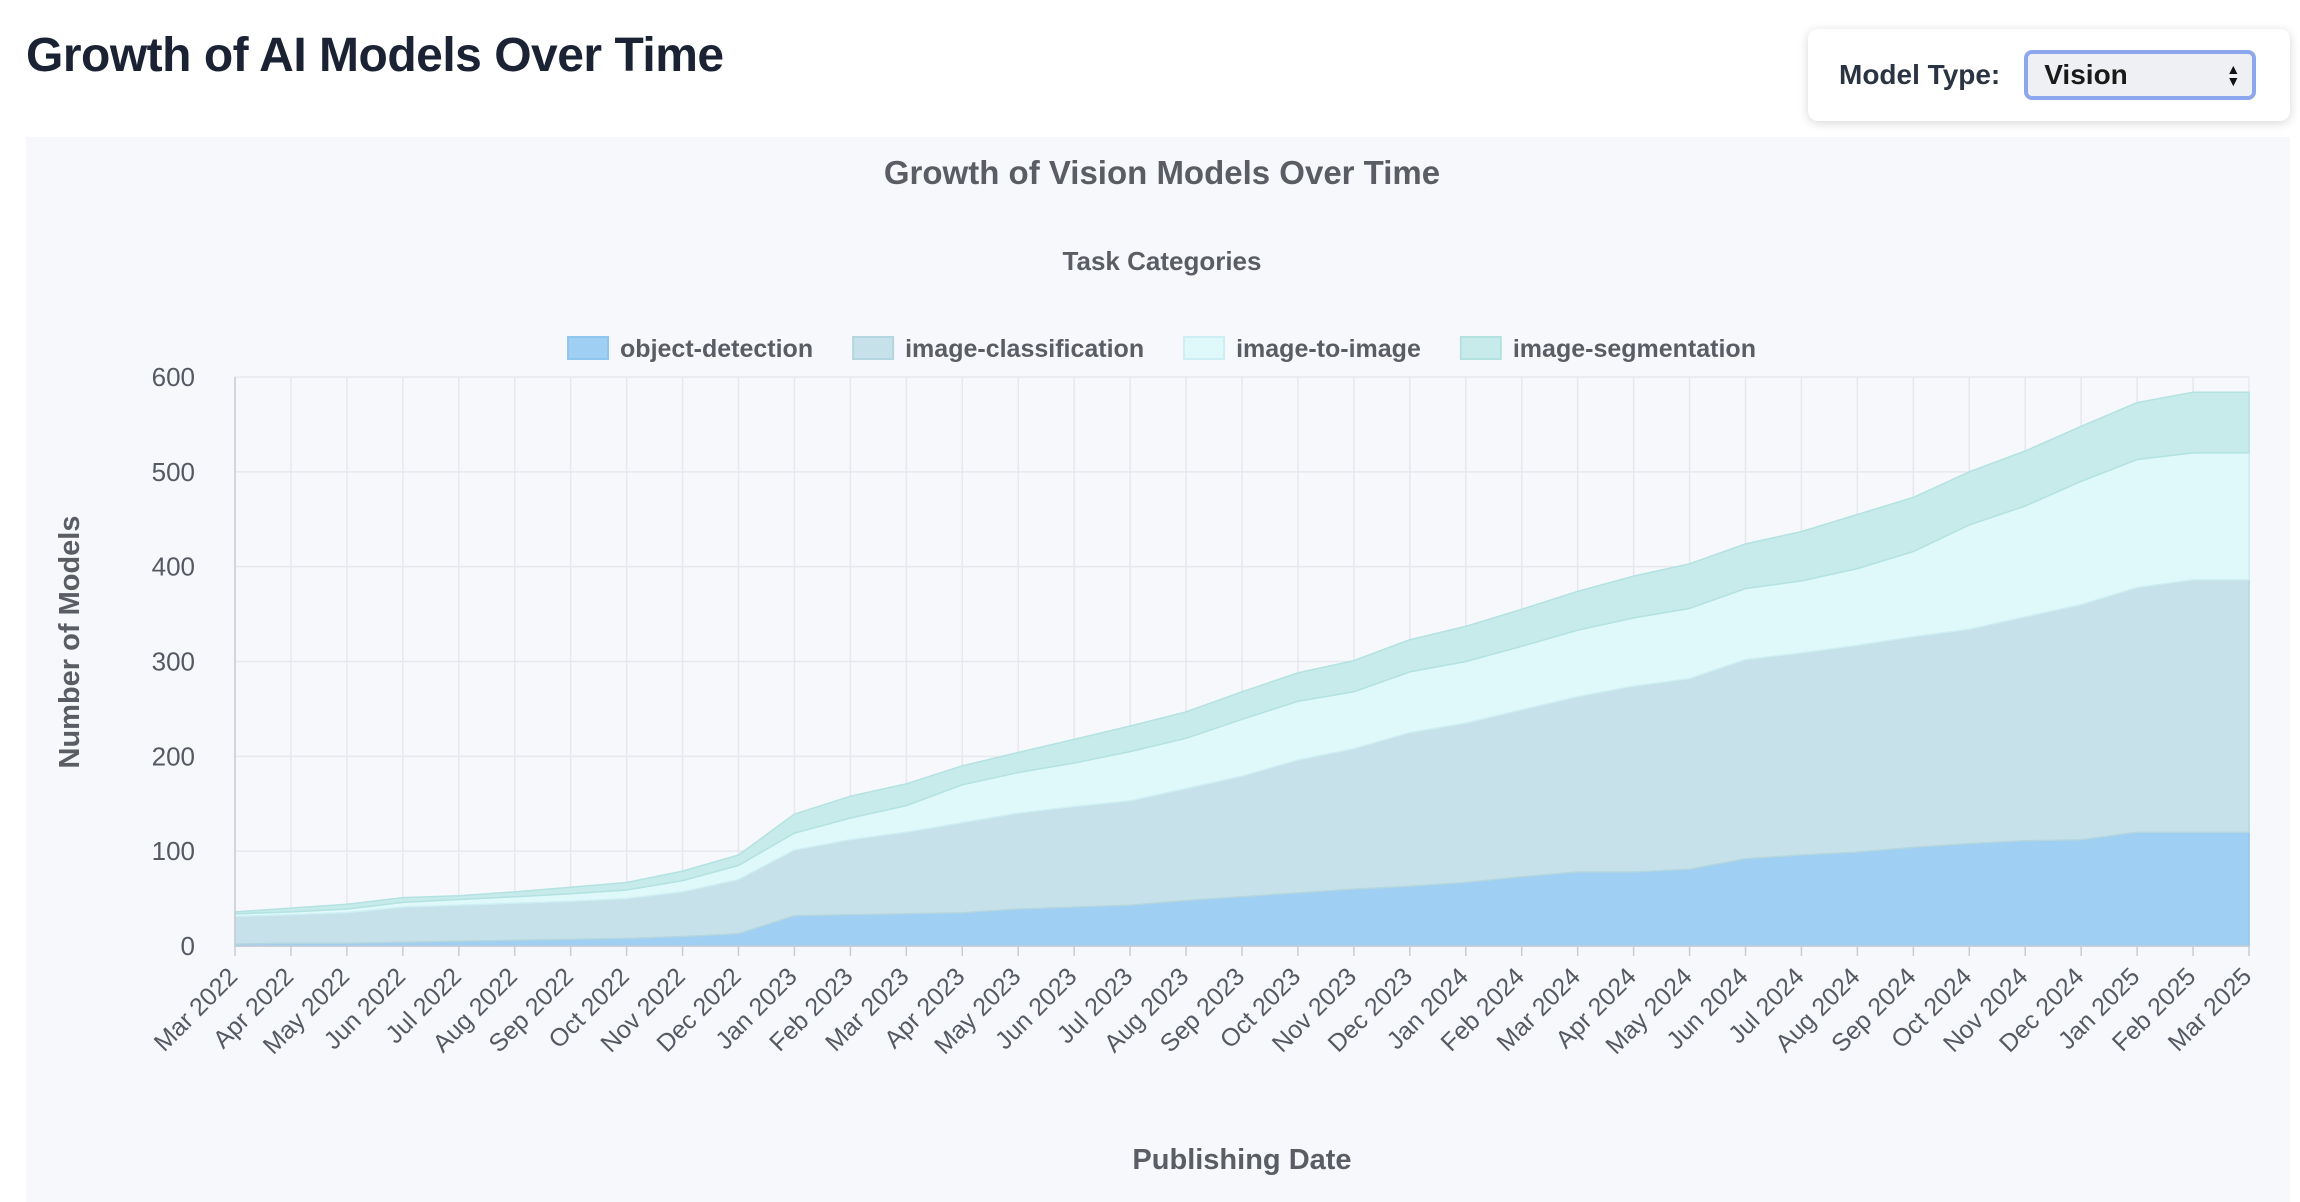  Describe the element at coordinates (188, 946) in the screenshot. I see `y-tick-label: 0` at that location.